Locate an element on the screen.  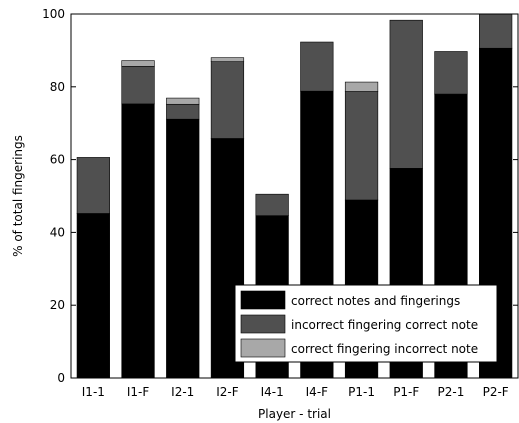
legend-item-label: incorrect fingering correct note is located at coordinates (384, 325).